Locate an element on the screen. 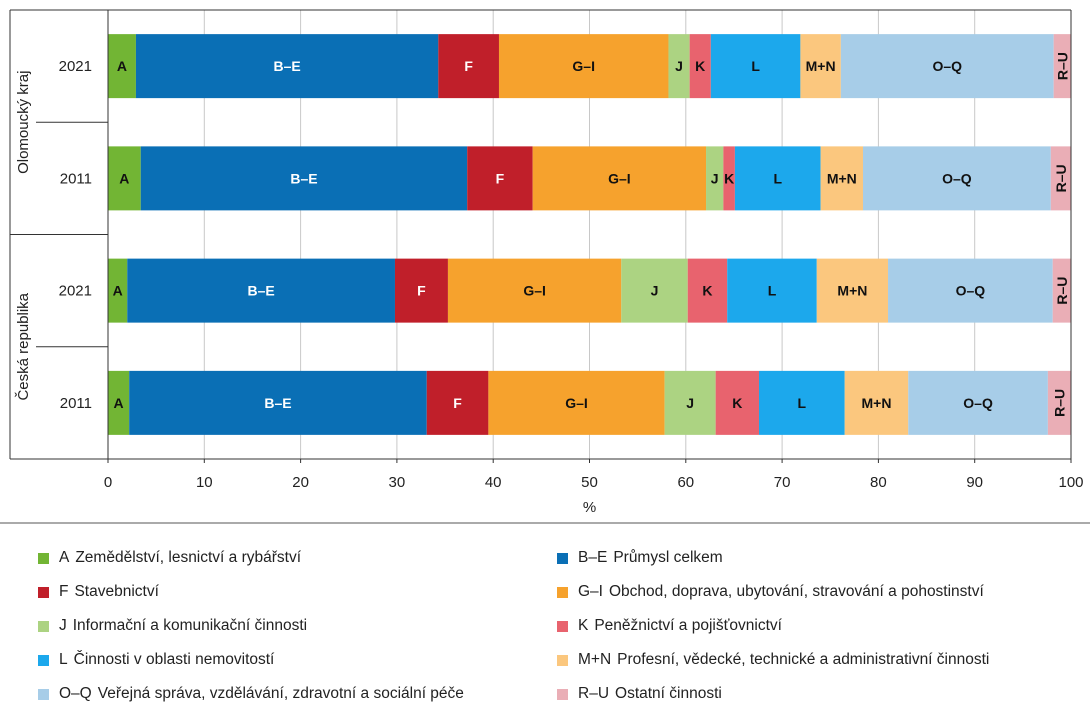 The image size is (1090, 720). x-tick-label: 100 is located at coordinates (1070, 482).